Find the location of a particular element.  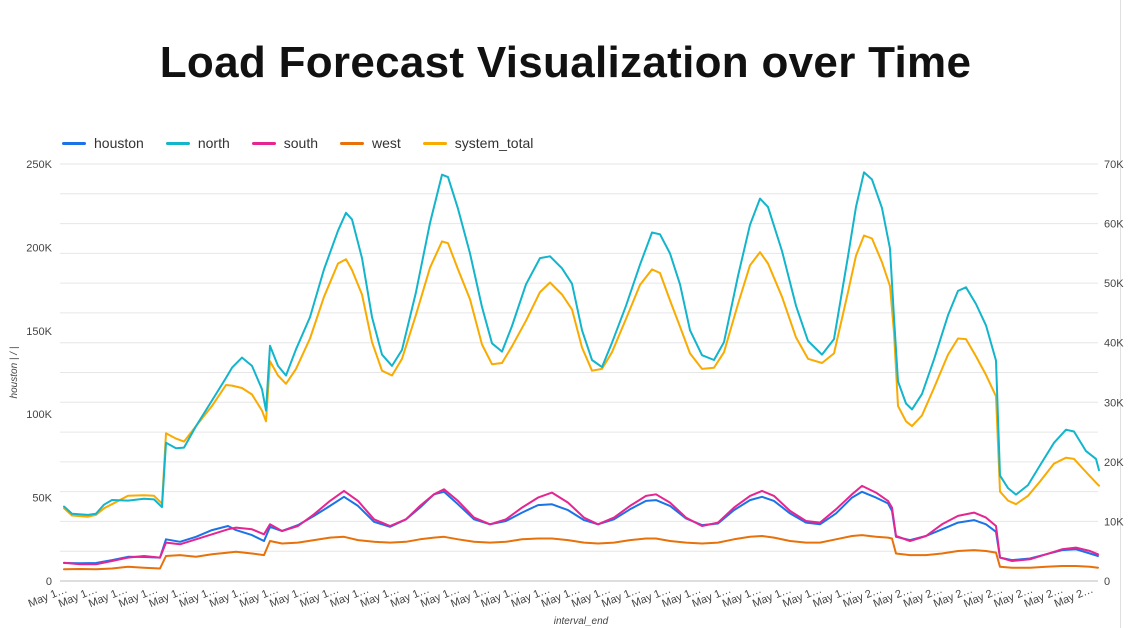

left-axis-tick-label: 50K is located at coordinates (42, 499).